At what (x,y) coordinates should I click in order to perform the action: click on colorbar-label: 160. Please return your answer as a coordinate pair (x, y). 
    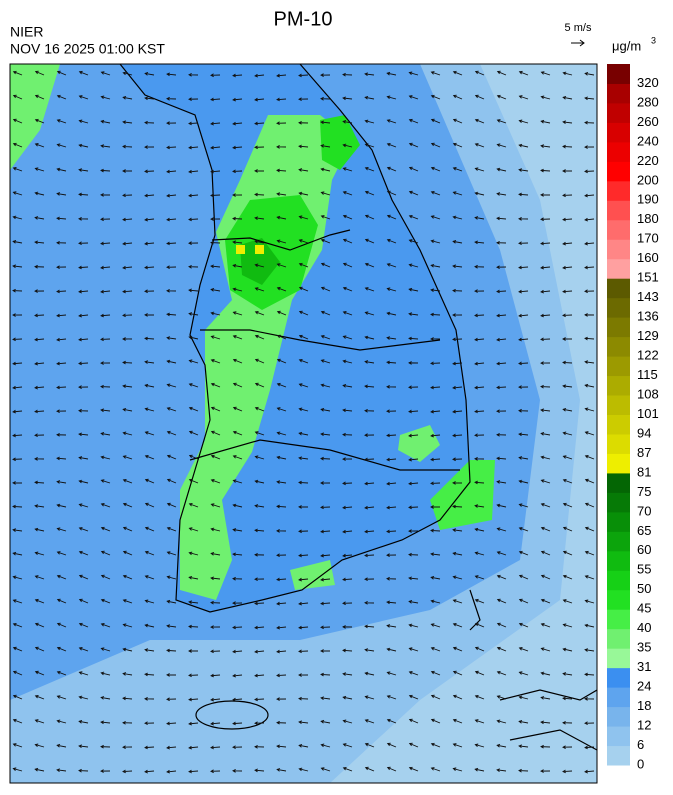
    Looking at the image, I should click on (648, 257).